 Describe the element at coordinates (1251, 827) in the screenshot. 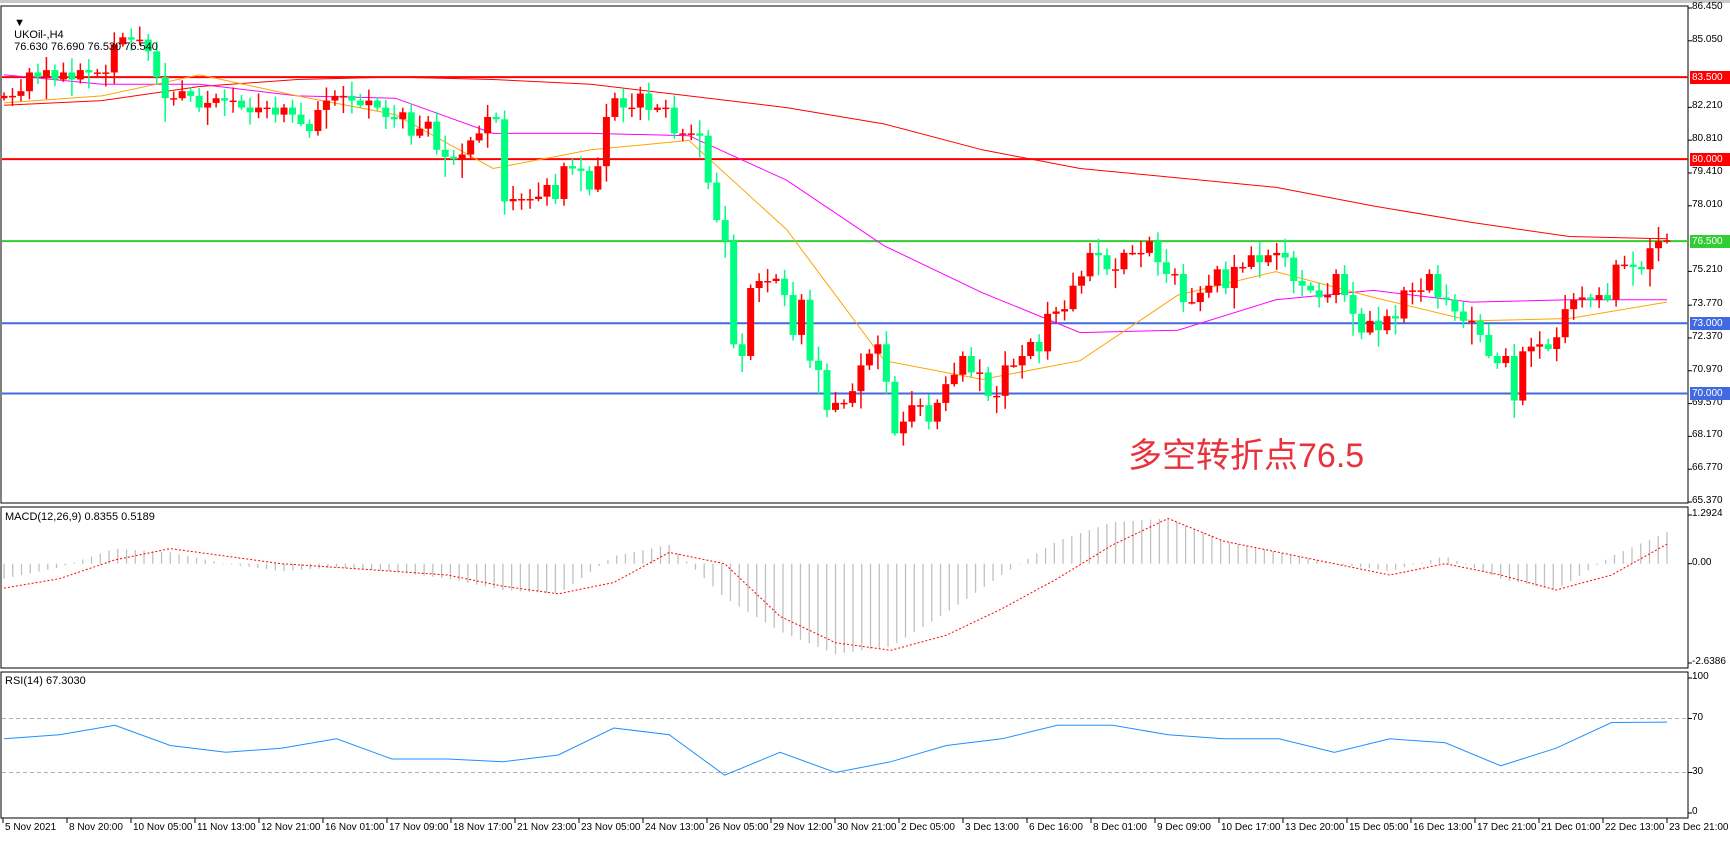

I see `time-tick-label: 10 Dec 17:00` at that location.